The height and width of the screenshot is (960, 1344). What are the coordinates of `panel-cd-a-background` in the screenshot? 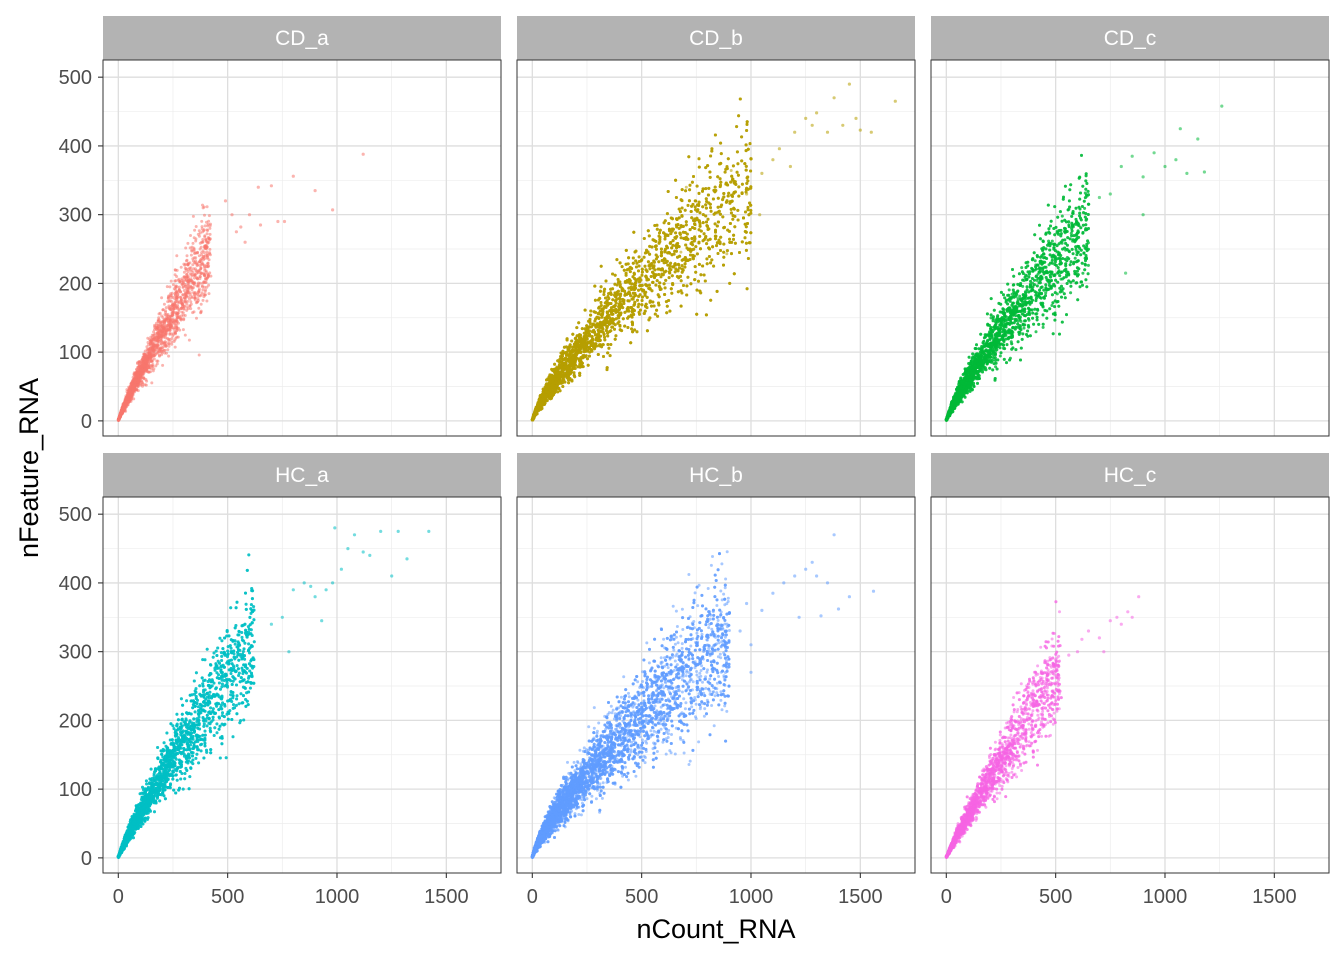 It's located at (302, 248).